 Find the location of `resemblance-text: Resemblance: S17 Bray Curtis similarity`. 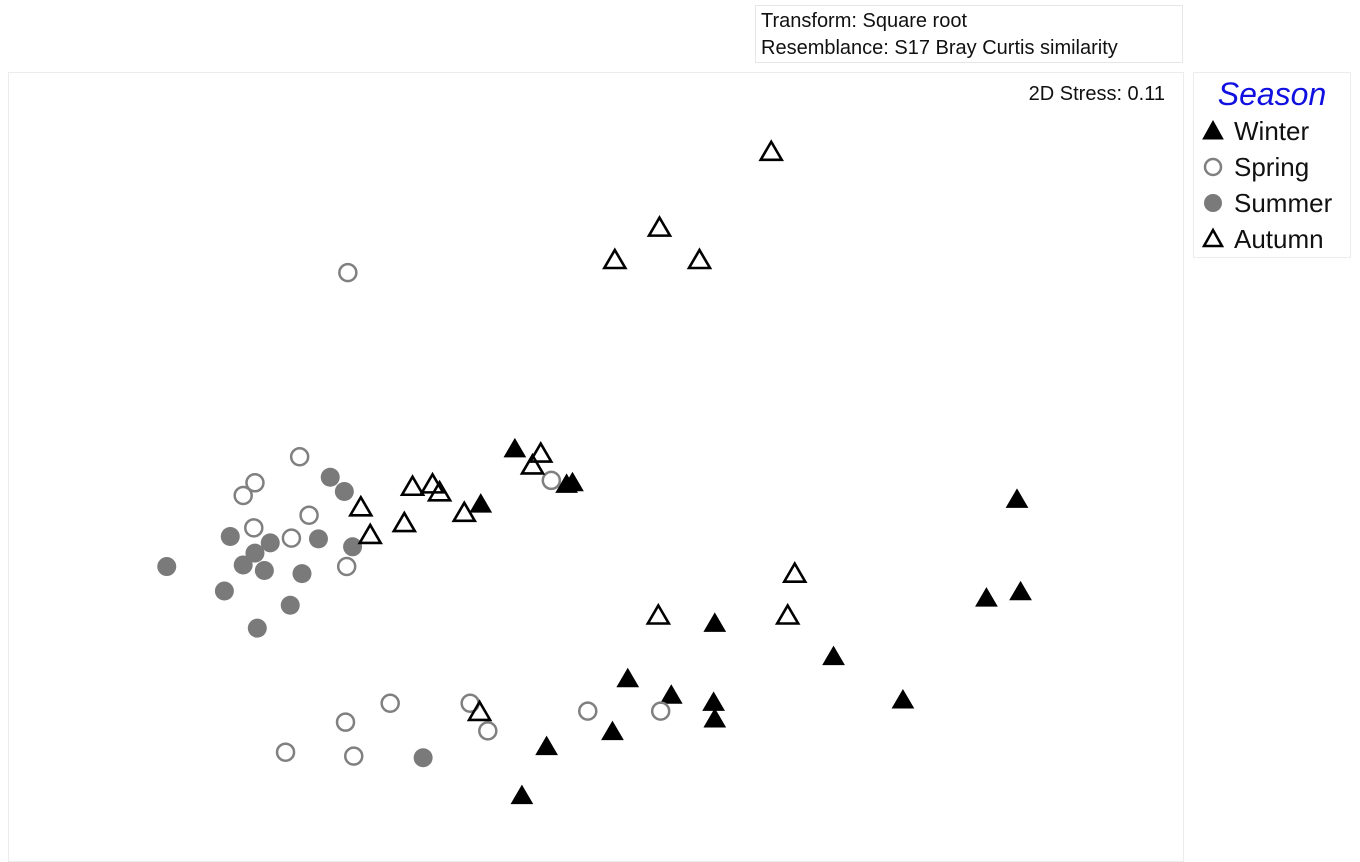

resemblance-text: Resemblance: S17 Bray Curtis similarity is located at coordinates (939, 48).